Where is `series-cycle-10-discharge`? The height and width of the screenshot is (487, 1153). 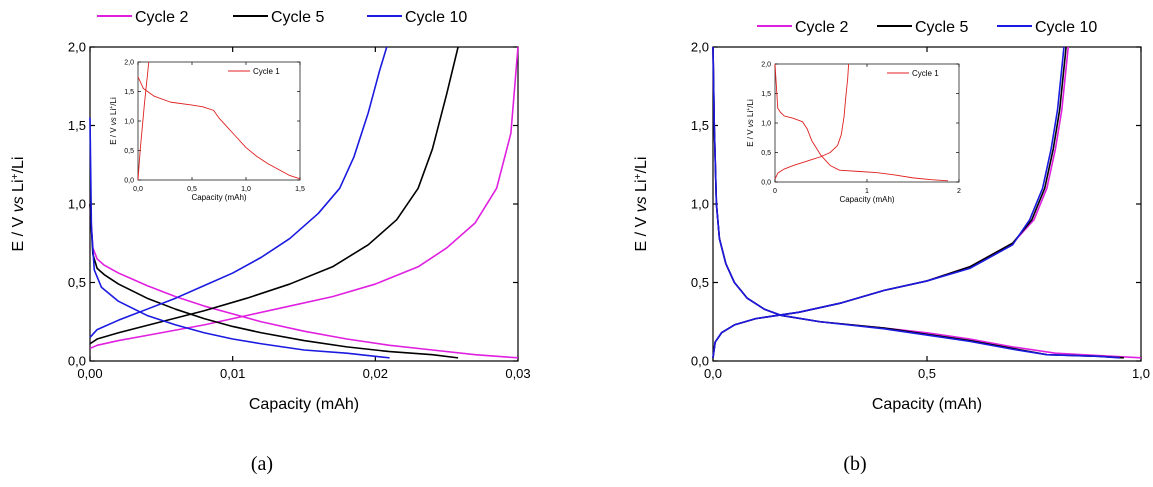 series-cycle-10-discharge is located at coordinates (239, 238).